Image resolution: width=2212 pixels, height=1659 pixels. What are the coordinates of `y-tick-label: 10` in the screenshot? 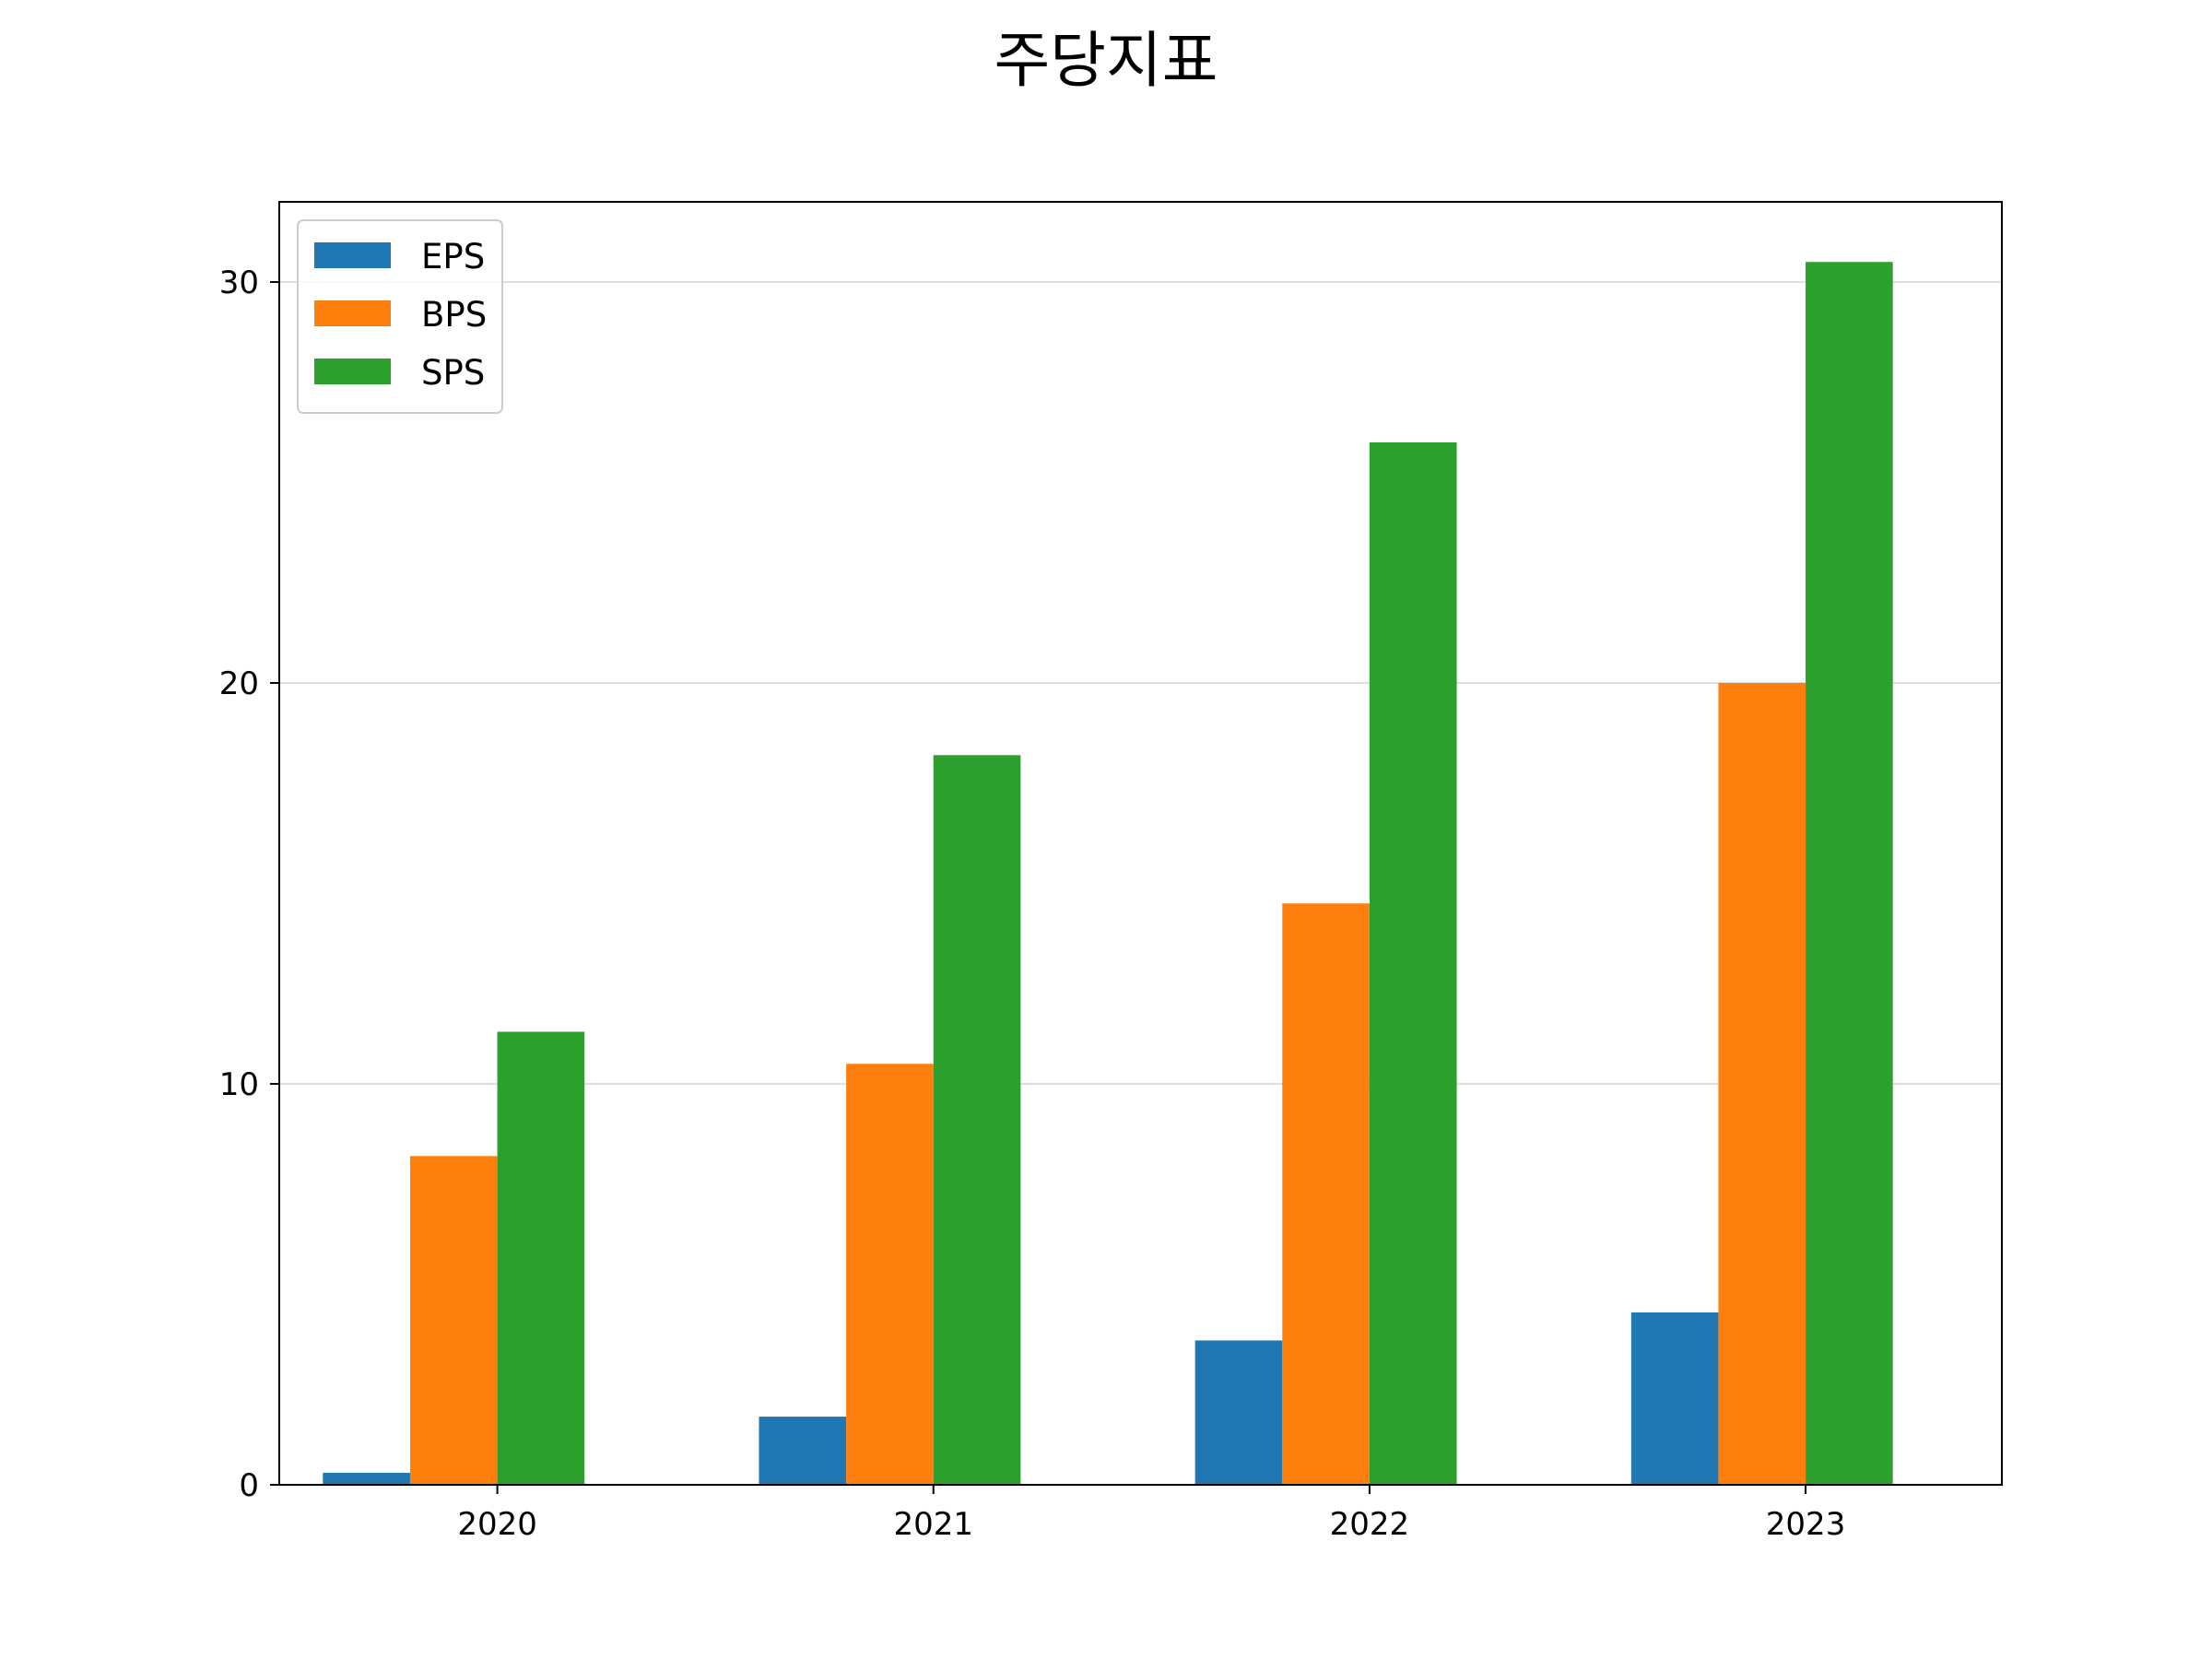 It's located at (239, 1084).